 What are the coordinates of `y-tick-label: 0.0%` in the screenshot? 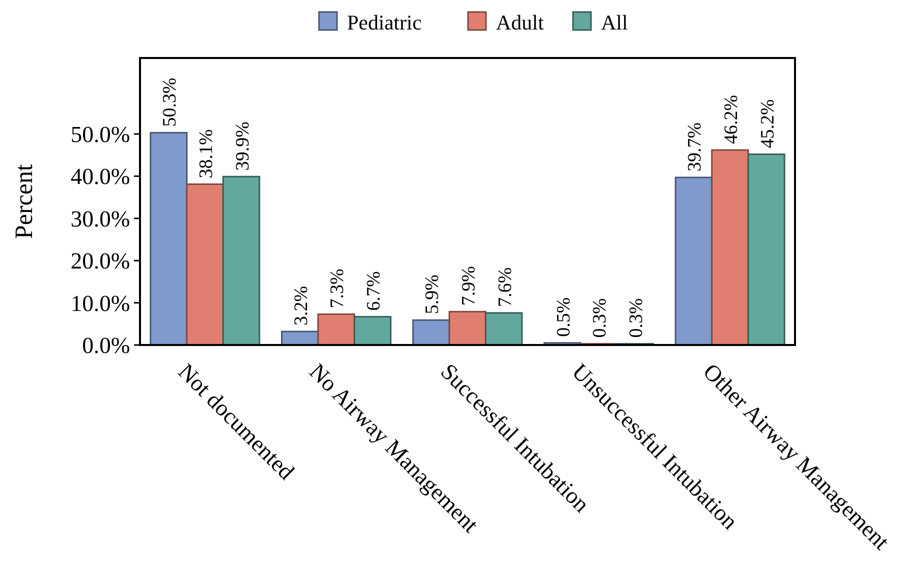 It's located at (106, 345).